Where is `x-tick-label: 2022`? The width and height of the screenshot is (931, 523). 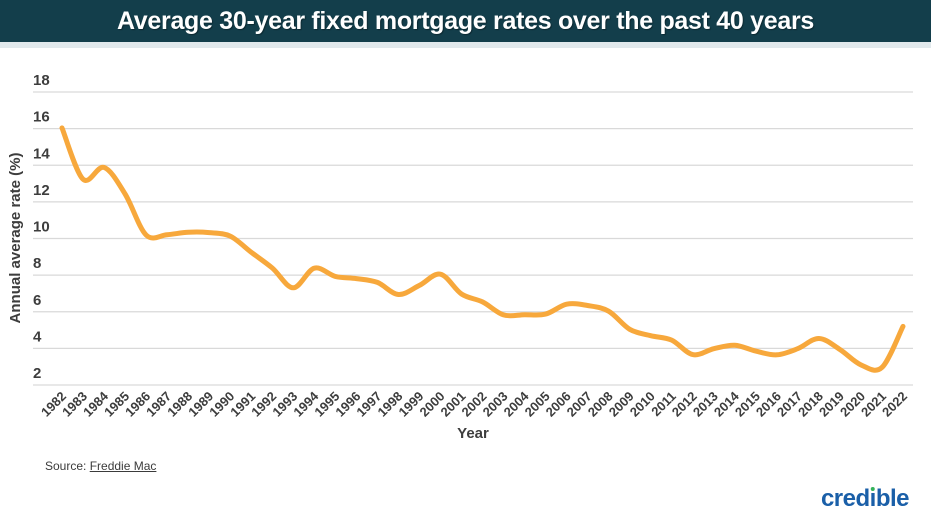
x-tick-label: 2022 is located at coordinates (894, 404).